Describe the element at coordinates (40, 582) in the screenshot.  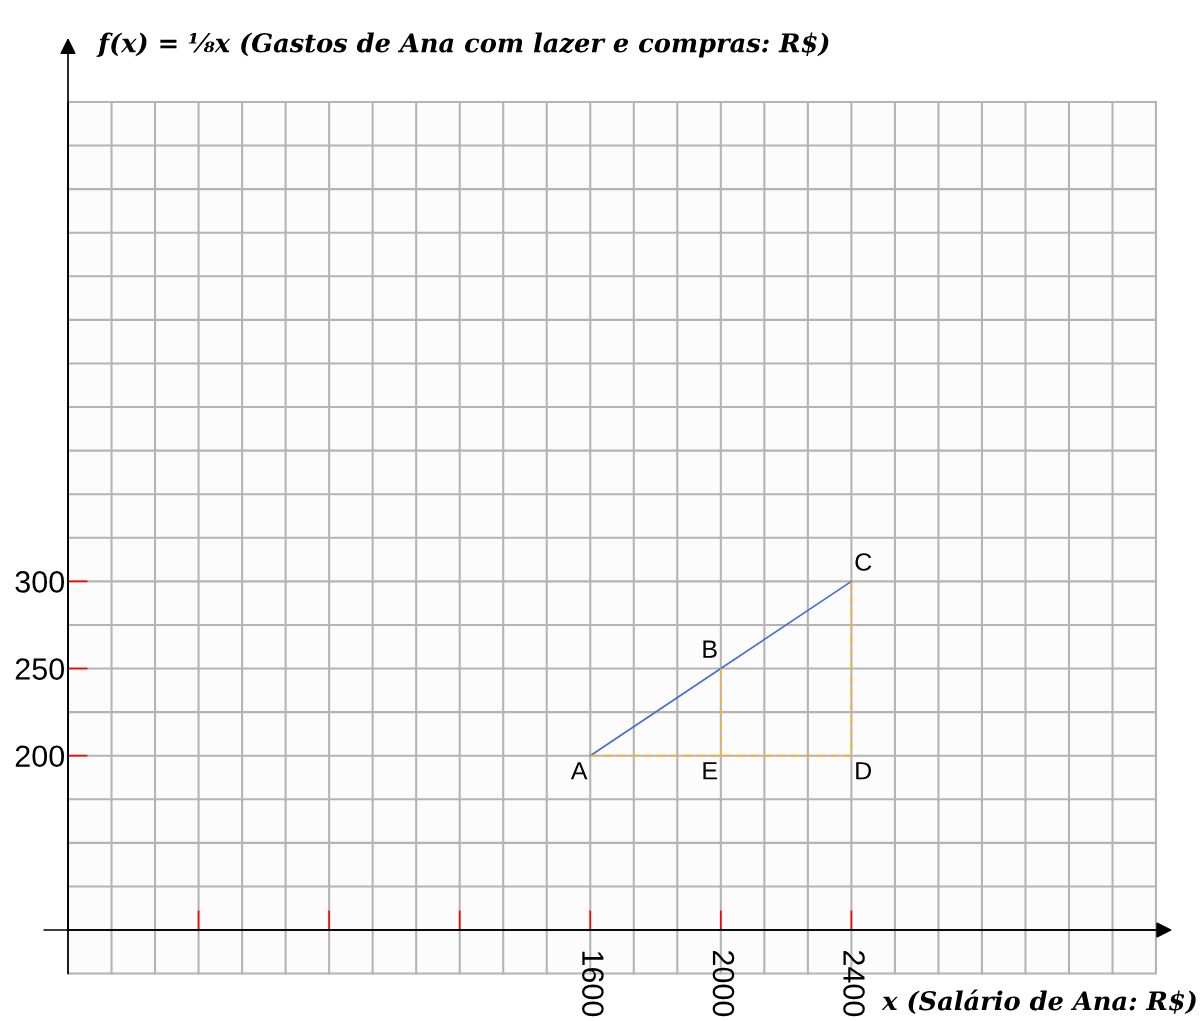
I see `y-tick-label: 300` at that location.